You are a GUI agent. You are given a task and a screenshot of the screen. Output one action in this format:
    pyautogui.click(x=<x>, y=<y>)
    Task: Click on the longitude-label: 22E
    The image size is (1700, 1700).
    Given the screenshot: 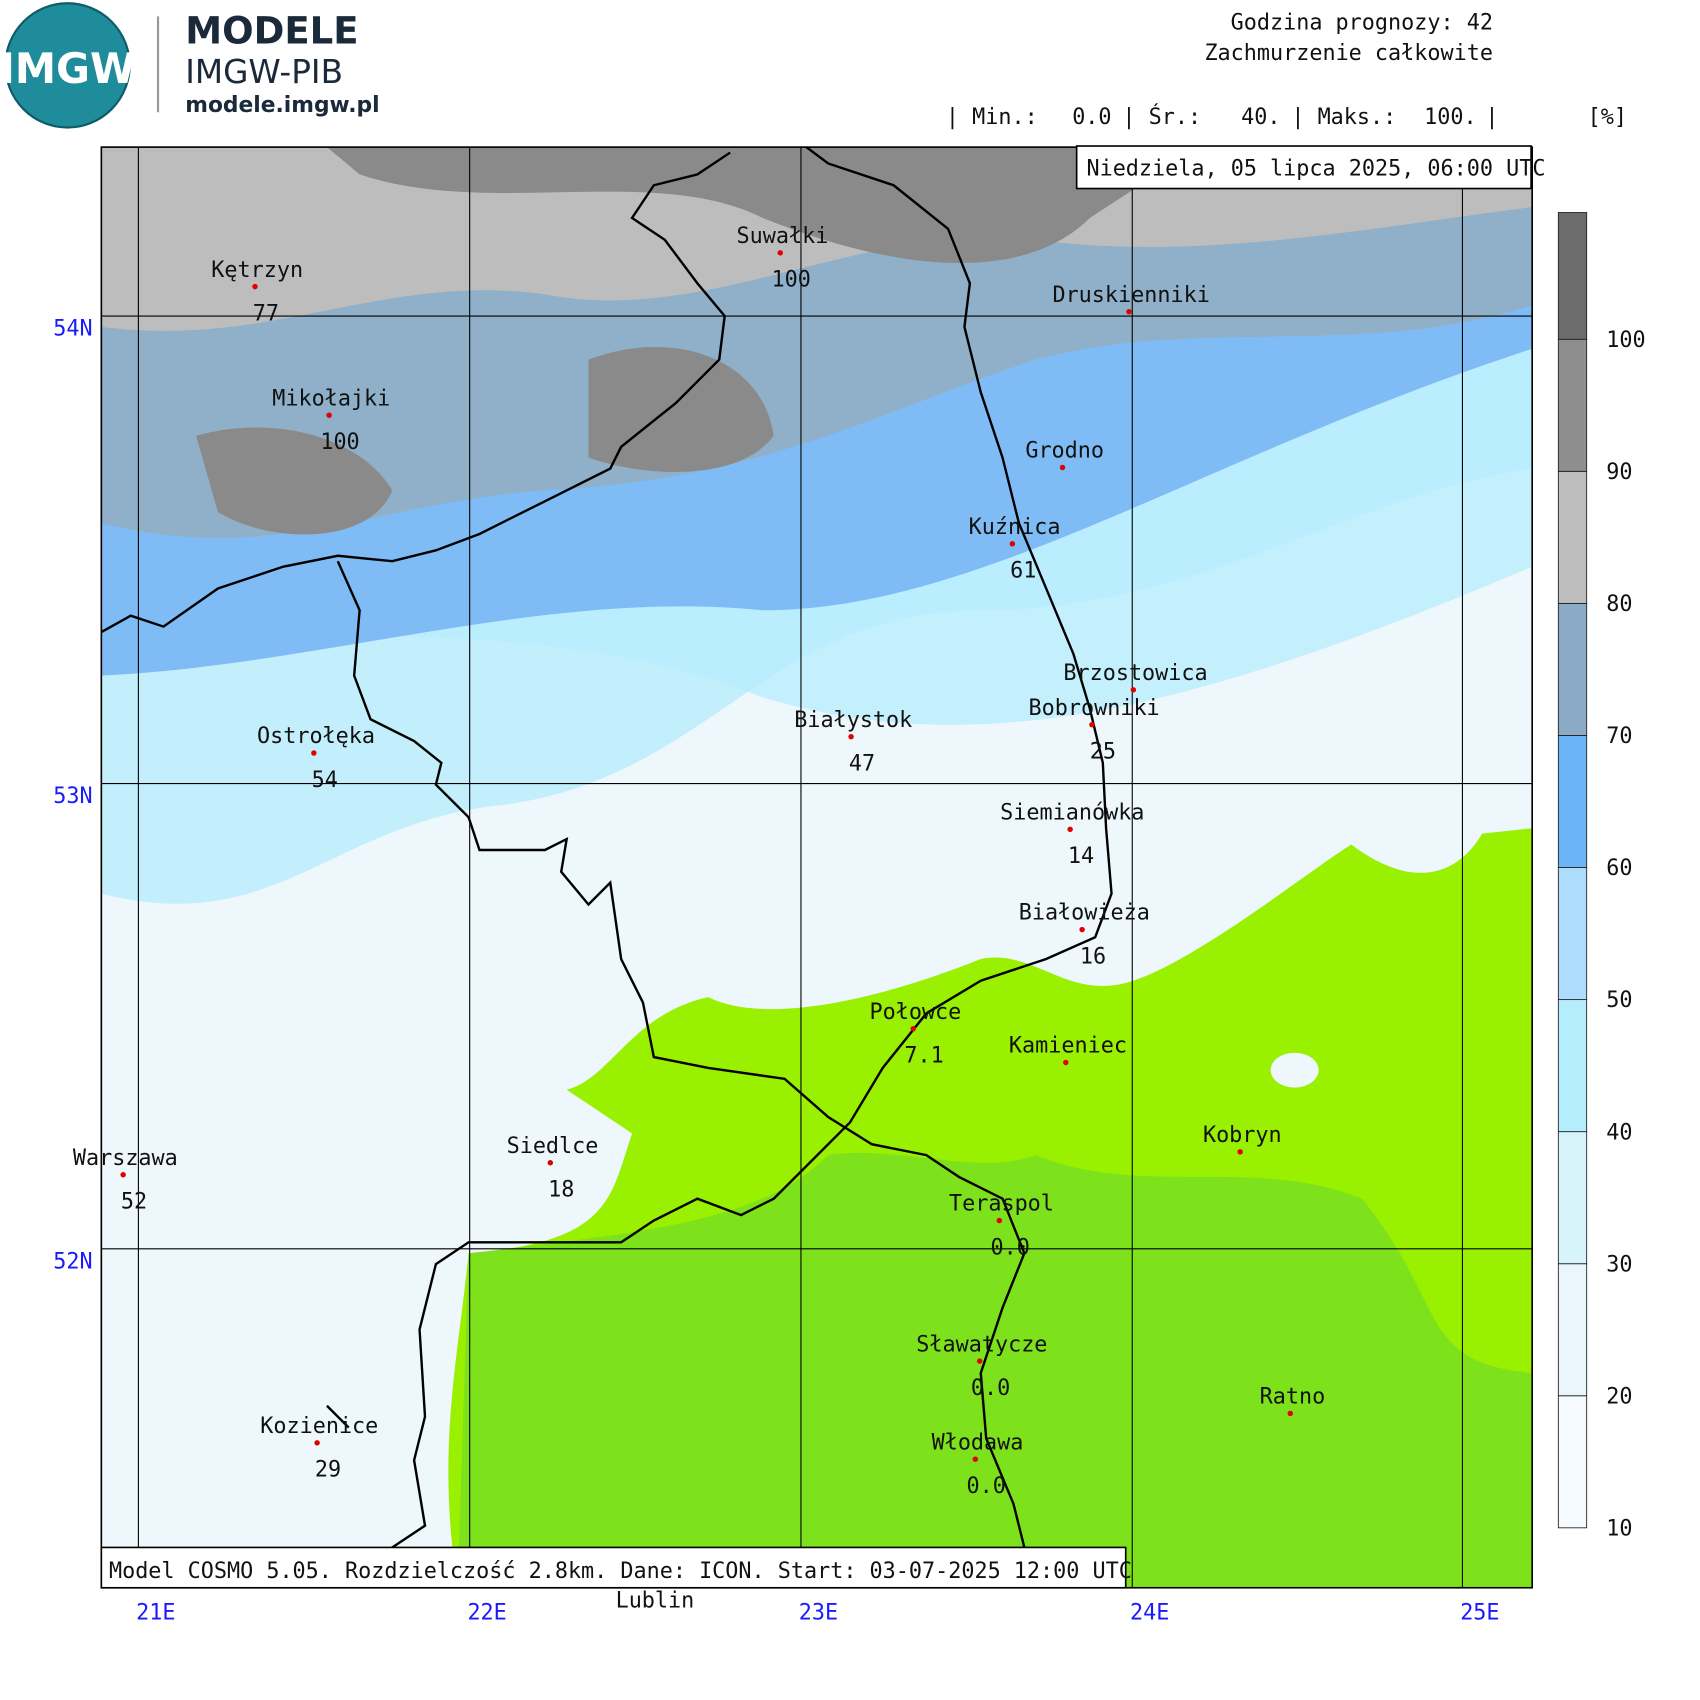 What is the action you would take?
    pyautogui.click(x=486, y=1612)
    